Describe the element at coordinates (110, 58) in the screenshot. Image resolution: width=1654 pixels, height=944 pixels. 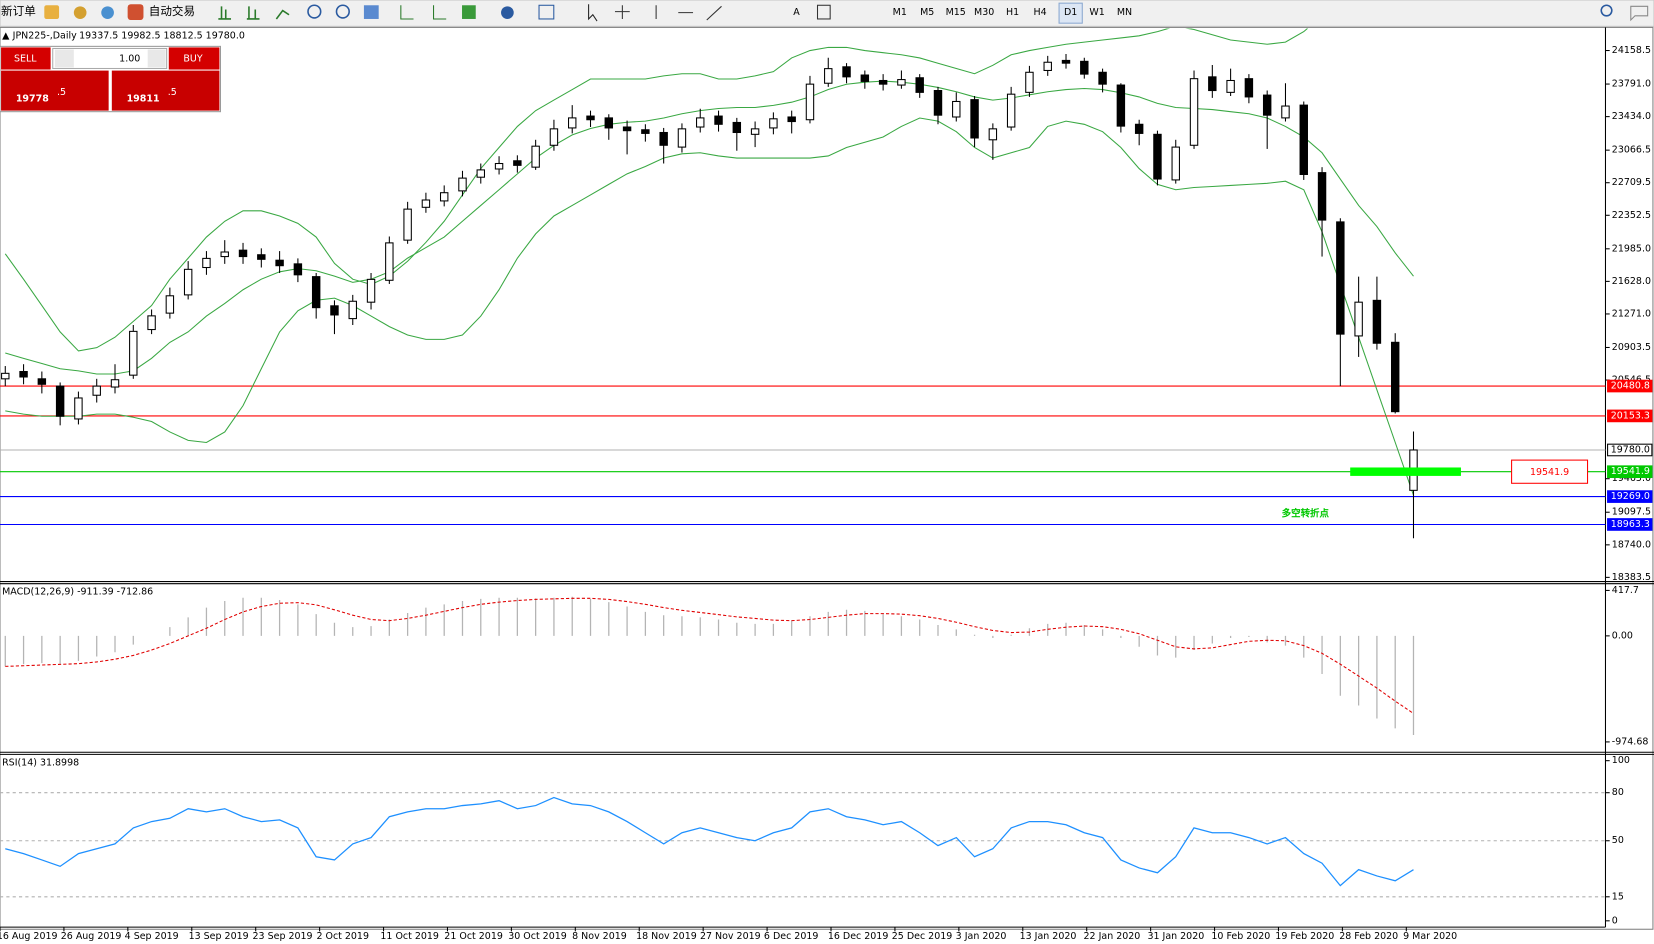
I see `lot-input` at that location.